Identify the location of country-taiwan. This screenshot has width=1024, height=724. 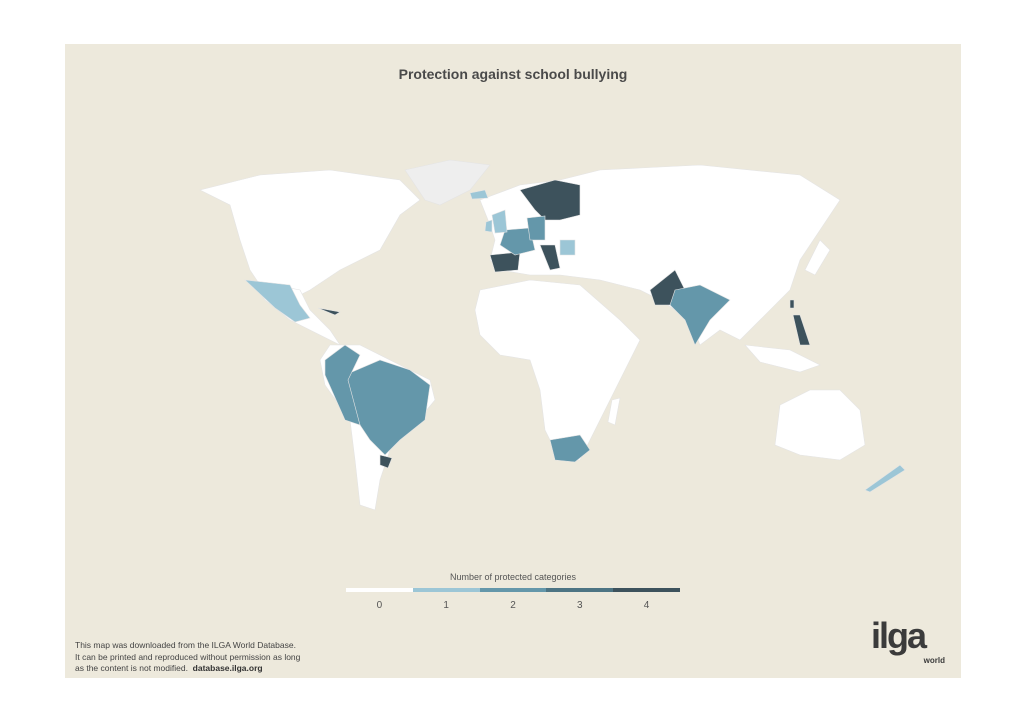
(792, 304).